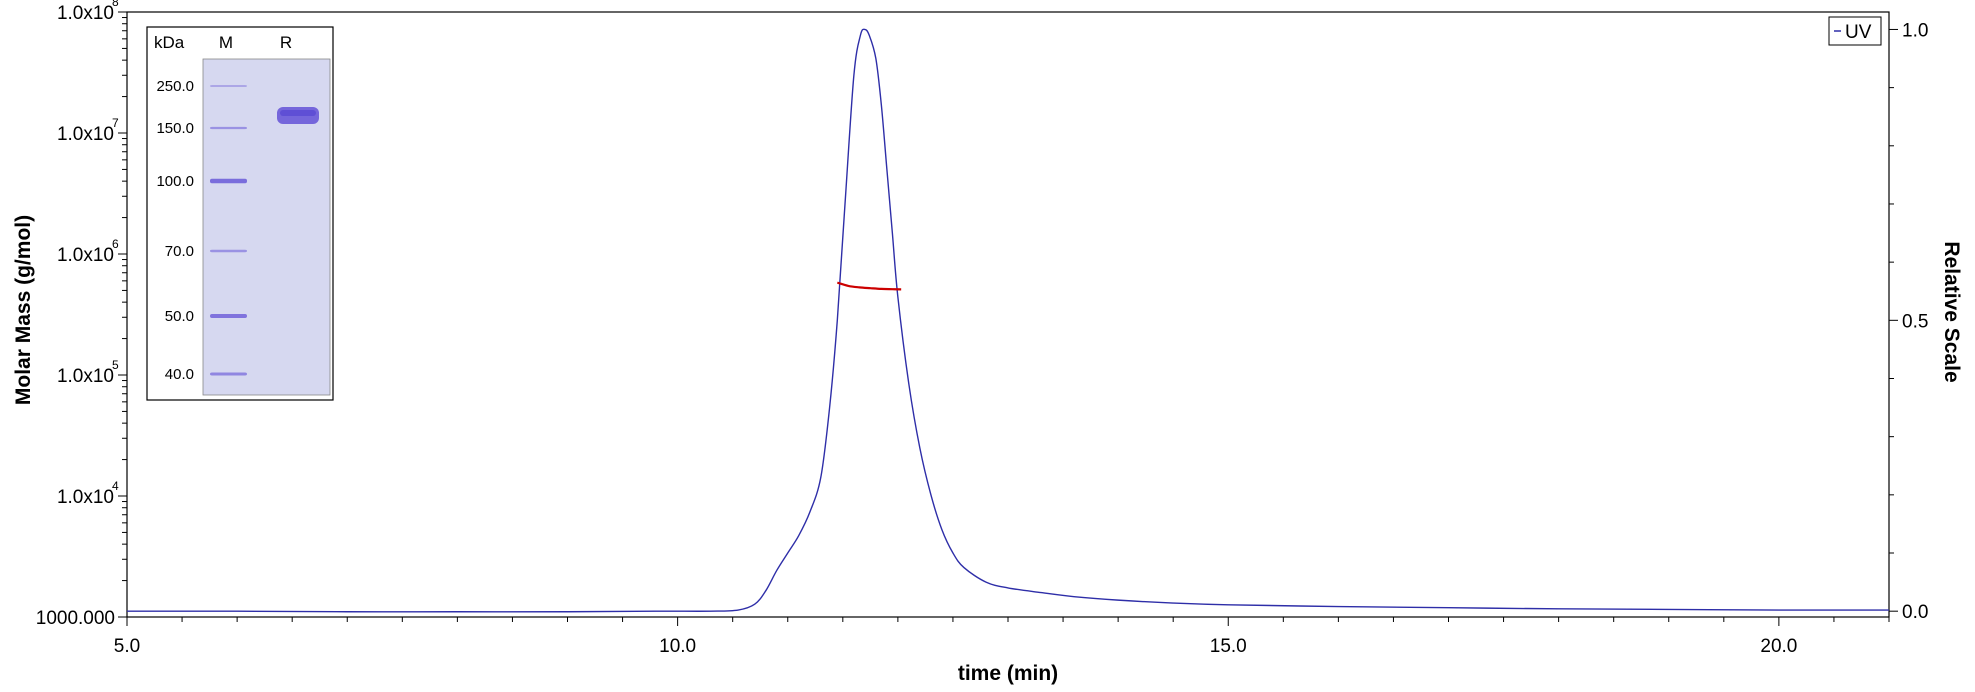 The image size is (1975, 692). Describe the element at coordinates (1008, 673) in the screenshot. I see `x-axis-title: time (min)` at that location.